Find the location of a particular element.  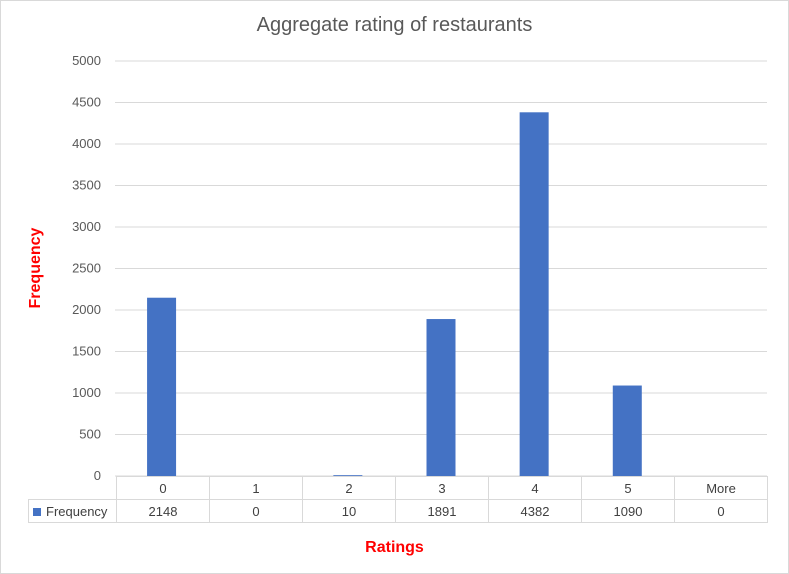

y-tick-label: 3500 is located at coordinates (86, 185).